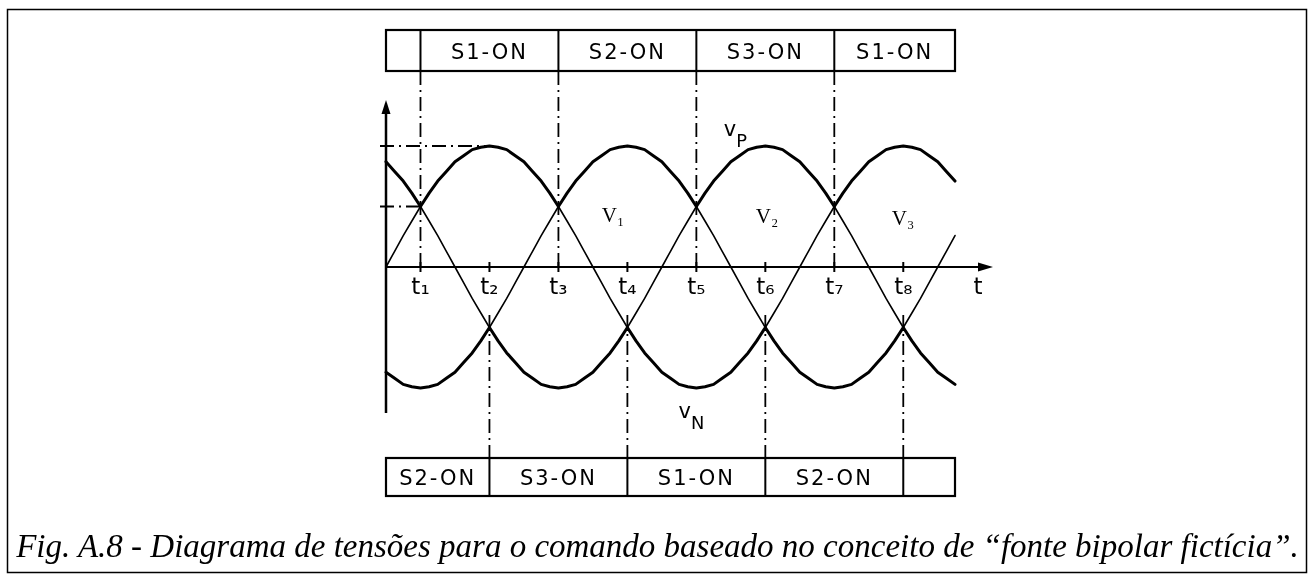 Image resolution: width=1315 pixels, height=579 pixels. I want to click on x-tick-label: t₂, so click(489, 286).